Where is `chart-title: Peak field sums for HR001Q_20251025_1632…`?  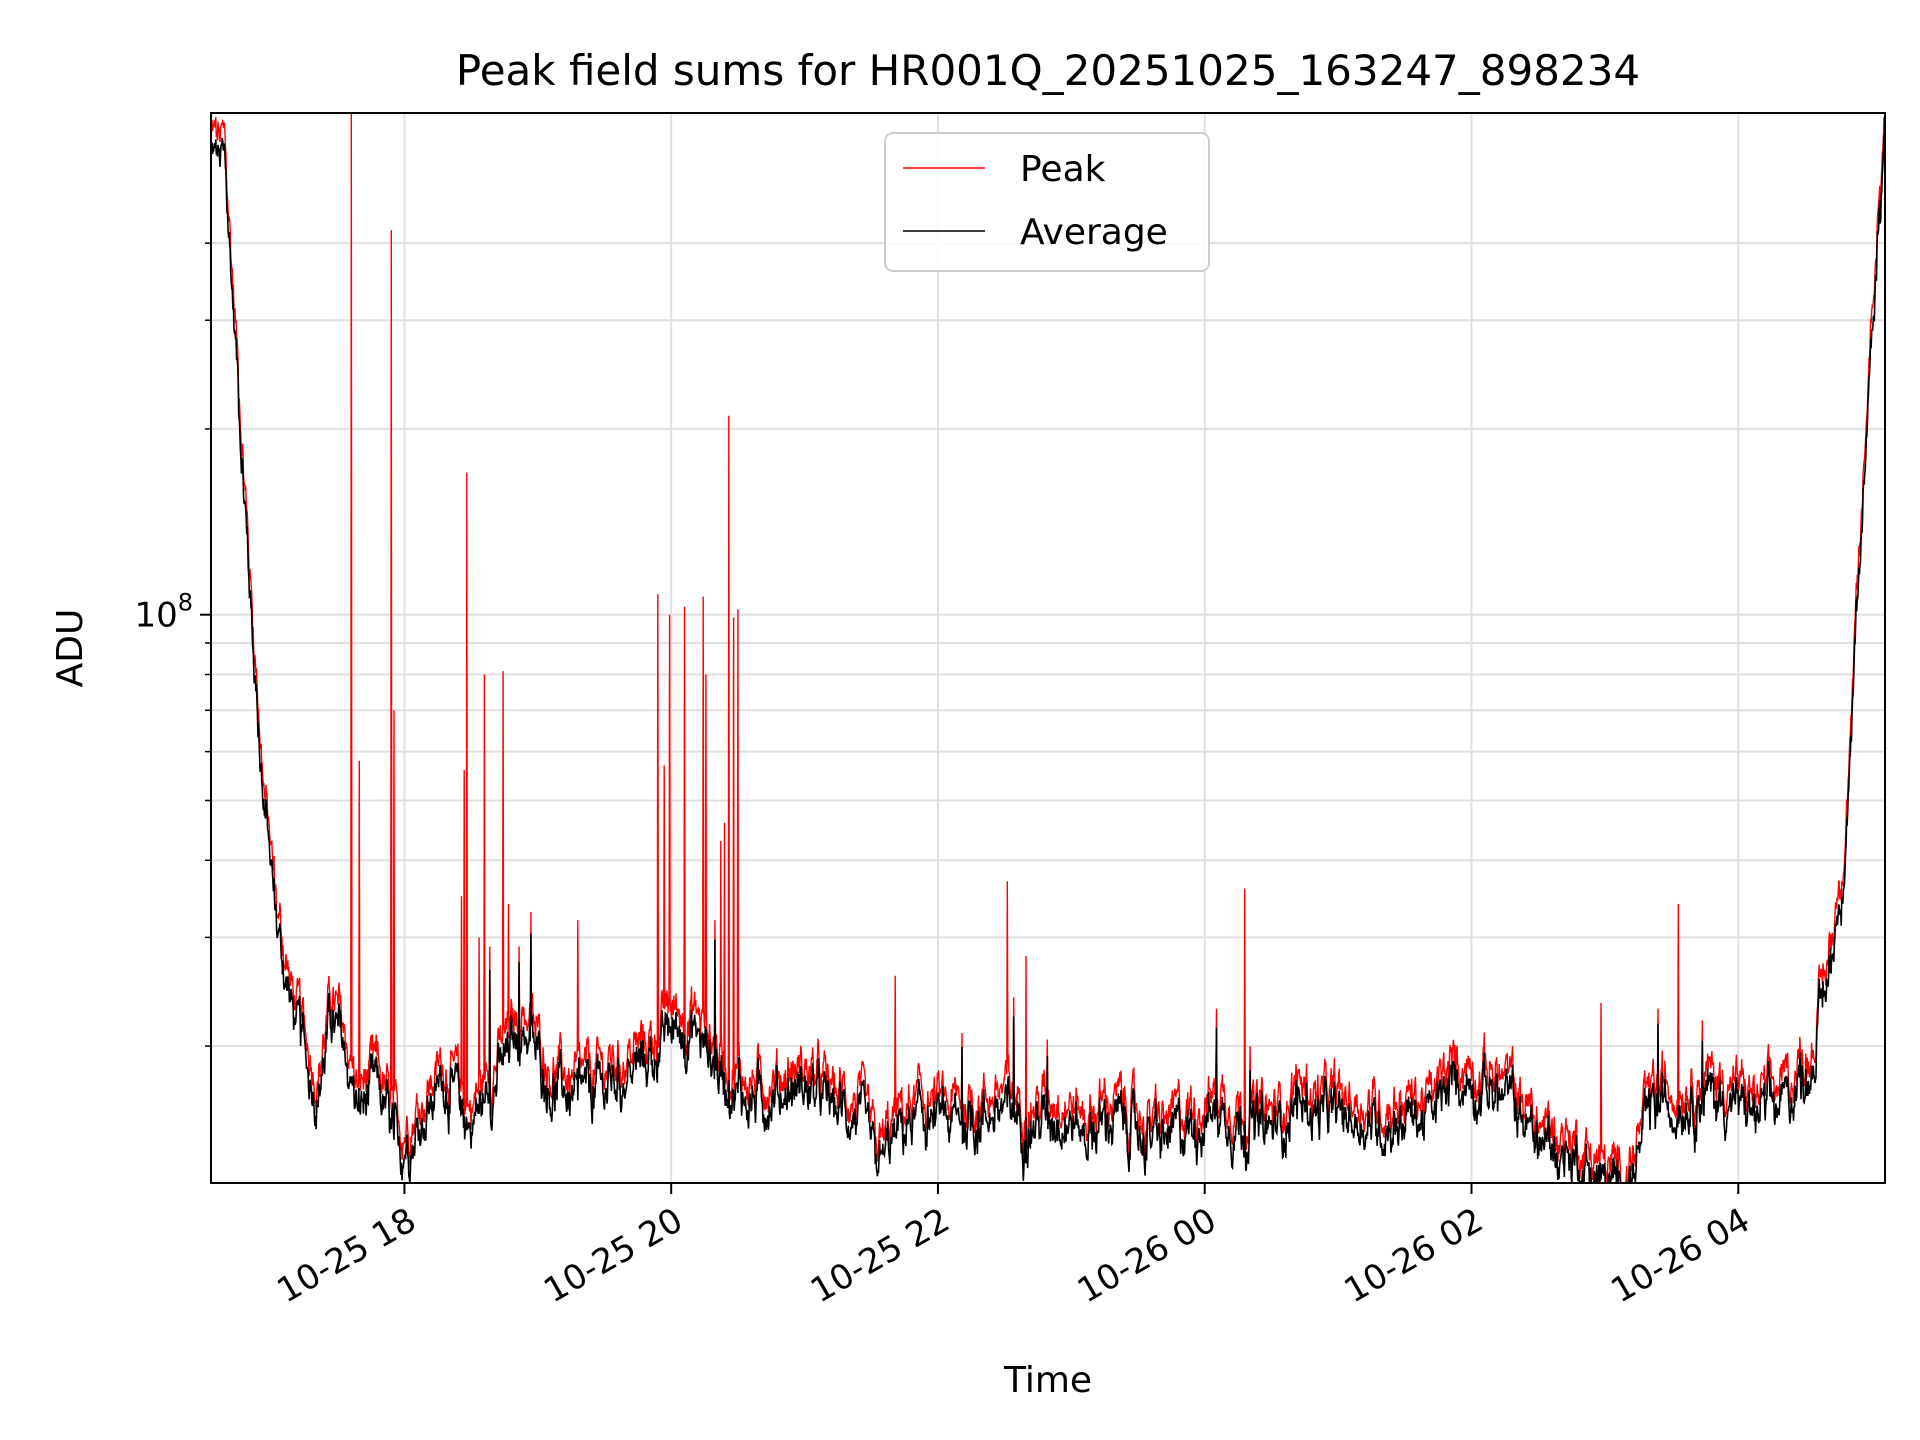 chart-title: Peak field sums for HR001Q_20251025_1632… is located at coordinates (1048, 70).